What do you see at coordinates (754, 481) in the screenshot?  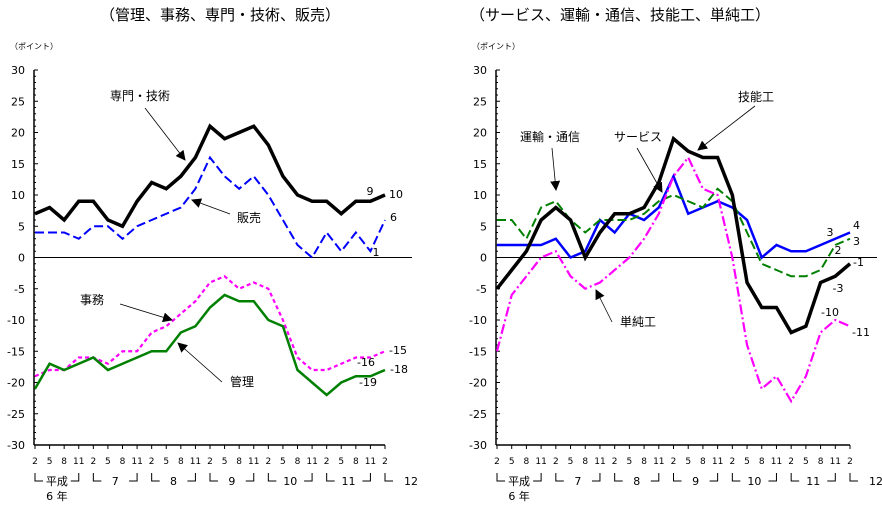 I see `right-year-label: 10` at bounding box center [754, 481].